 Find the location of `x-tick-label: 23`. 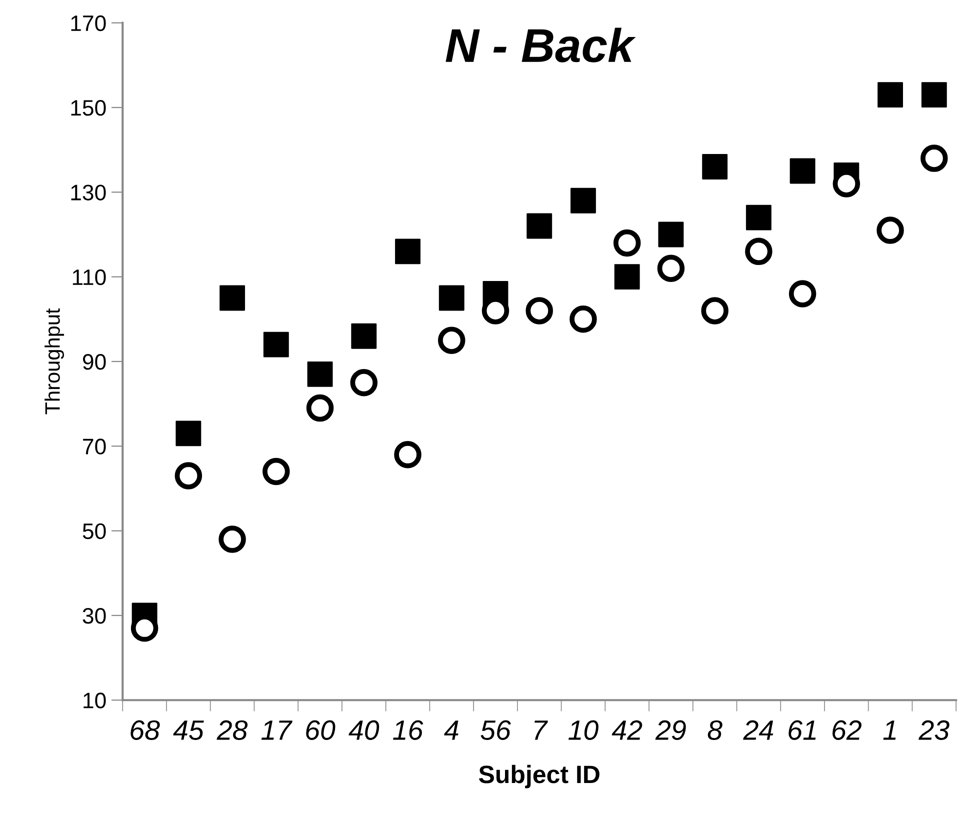

x-tick-label: 23 is located at coordinates (934, 730).